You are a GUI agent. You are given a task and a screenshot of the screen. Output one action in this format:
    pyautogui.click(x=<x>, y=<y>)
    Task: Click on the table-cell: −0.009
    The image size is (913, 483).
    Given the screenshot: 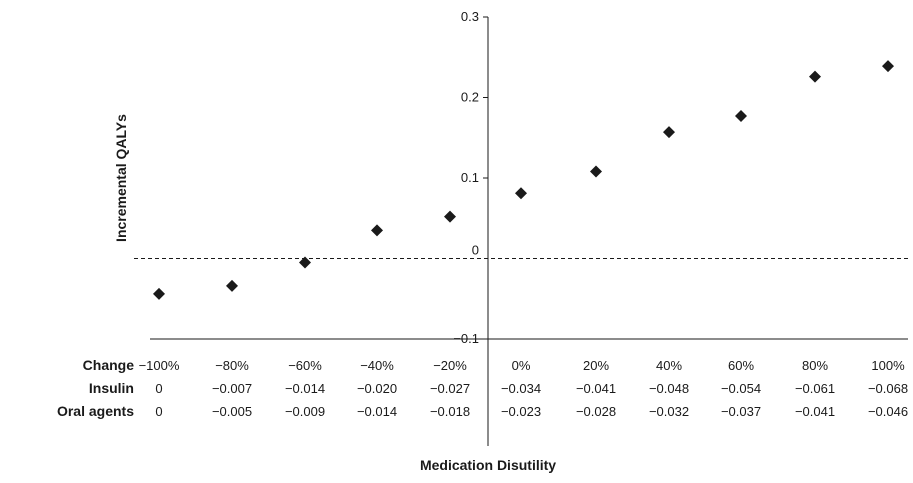 What is the action you would take?
    pyautogui.click(x=305, y=411)
    